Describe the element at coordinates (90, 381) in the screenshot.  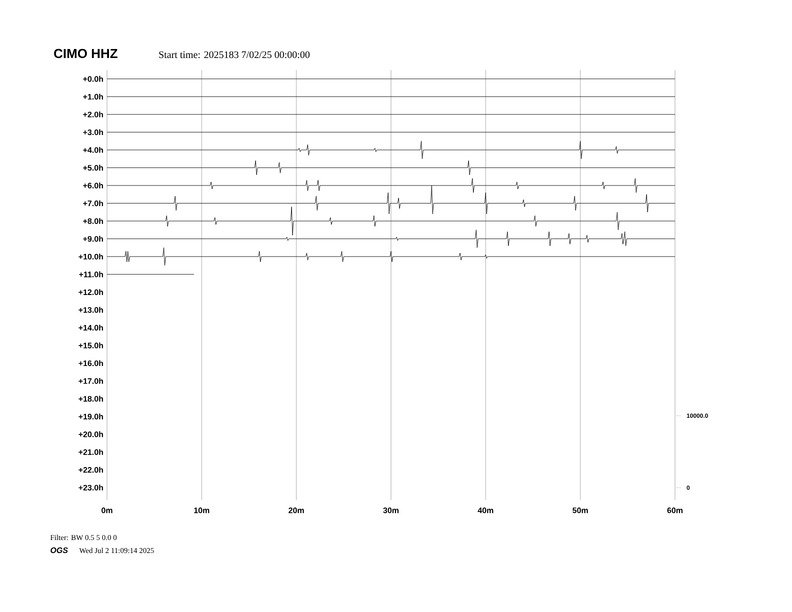
I see `y-tick-label: +17.0h` at that location.